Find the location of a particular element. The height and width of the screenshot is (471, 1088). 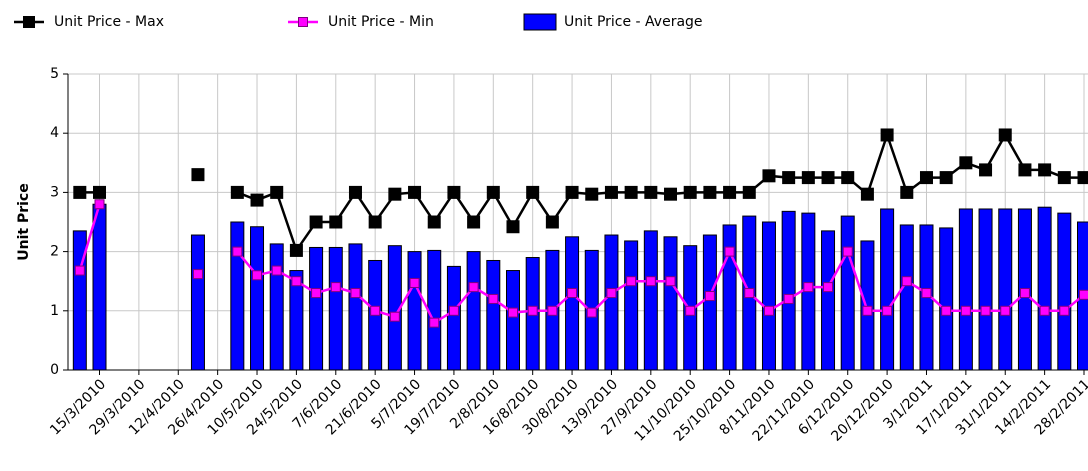

y-tick-label: 3 is located at coordinates (54, 192).